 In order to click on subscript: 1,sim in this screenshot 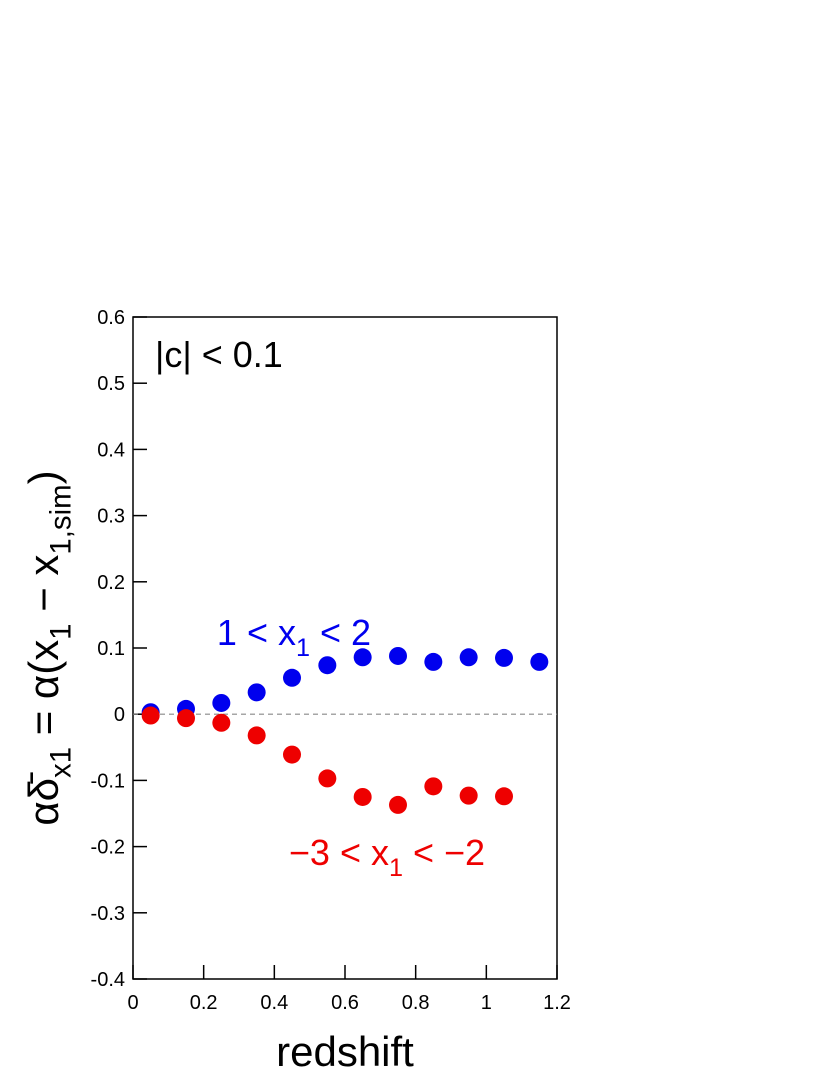, I will do `click(61, 519)`.